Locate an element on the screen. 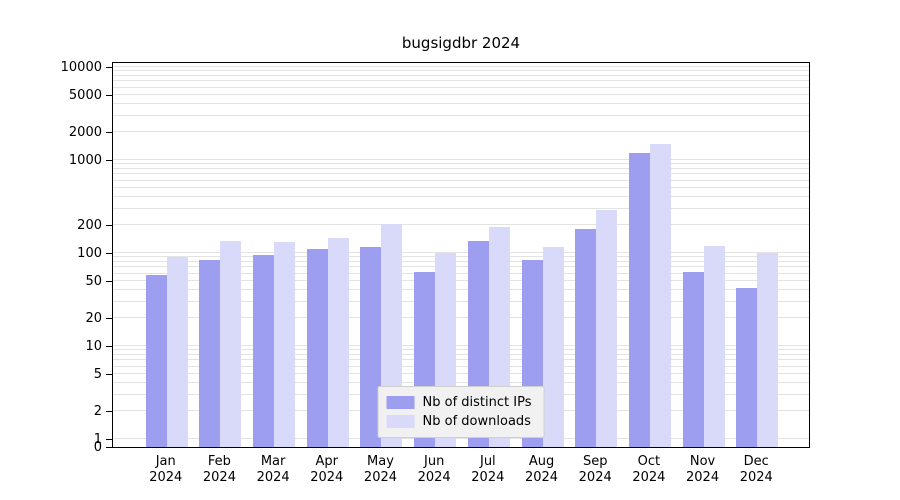 The width and height of the screenshot is (900, 500). x-tick-label: Apr 2024 is located at coordinates (327, 470).